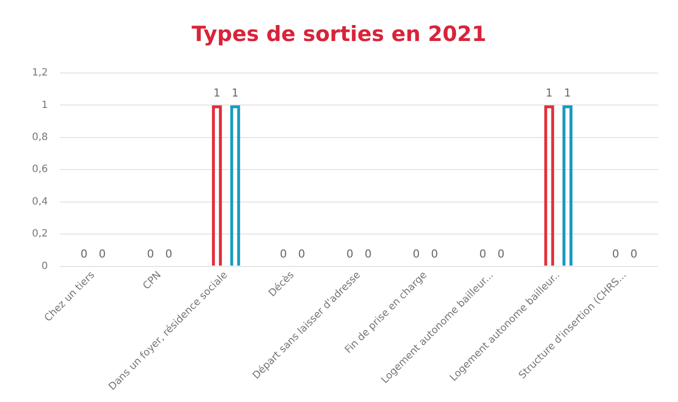 Image resolution: width=678 pixels, height=402 pixels. Describe the element at coordinates (40, 202) in the screenshot. I see `y-tick-label: 0,4` at that location.